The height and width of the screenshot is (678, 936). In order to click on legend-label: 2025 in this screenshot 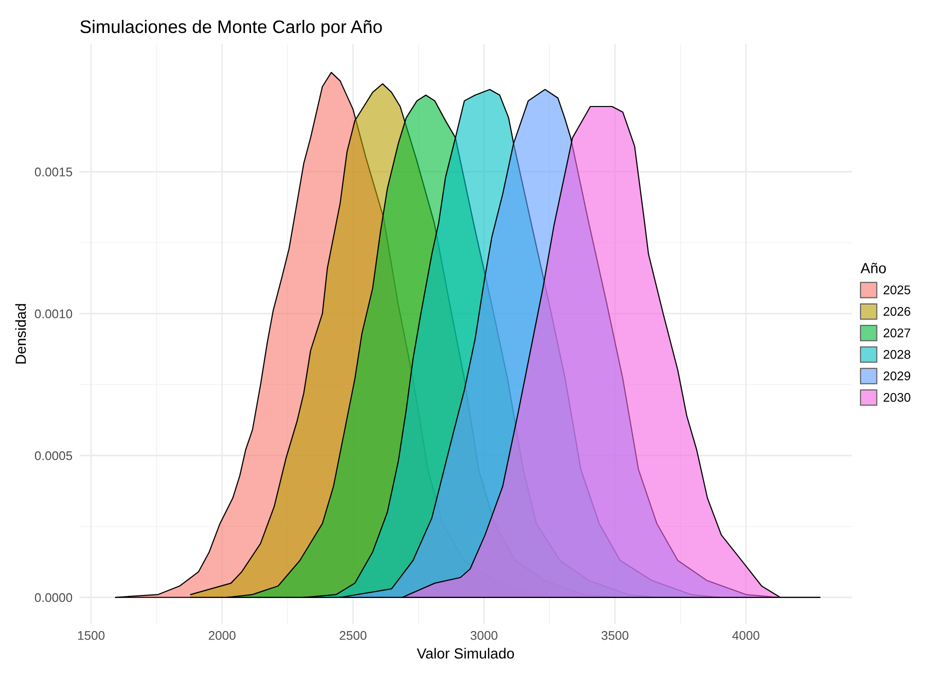, I will do `click(897, 289)`.